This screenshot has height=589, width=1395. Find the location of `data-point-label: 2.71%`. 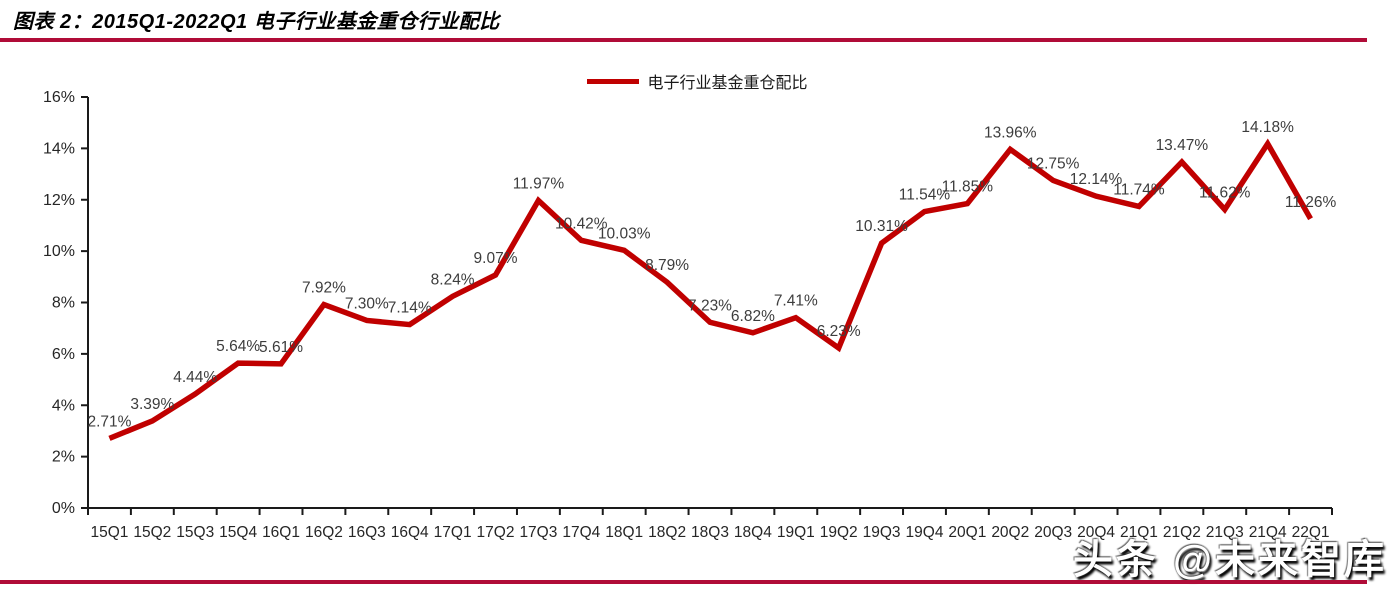

data-point-label: 2.71% is located at coordinates (109, 421).